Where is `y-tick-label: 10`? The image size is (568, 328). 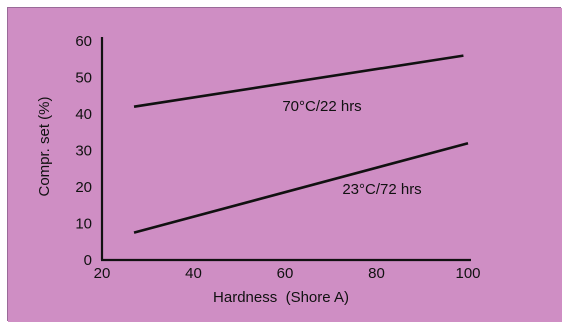
y-tick-label: 10 is located at coordinates (83, 224).